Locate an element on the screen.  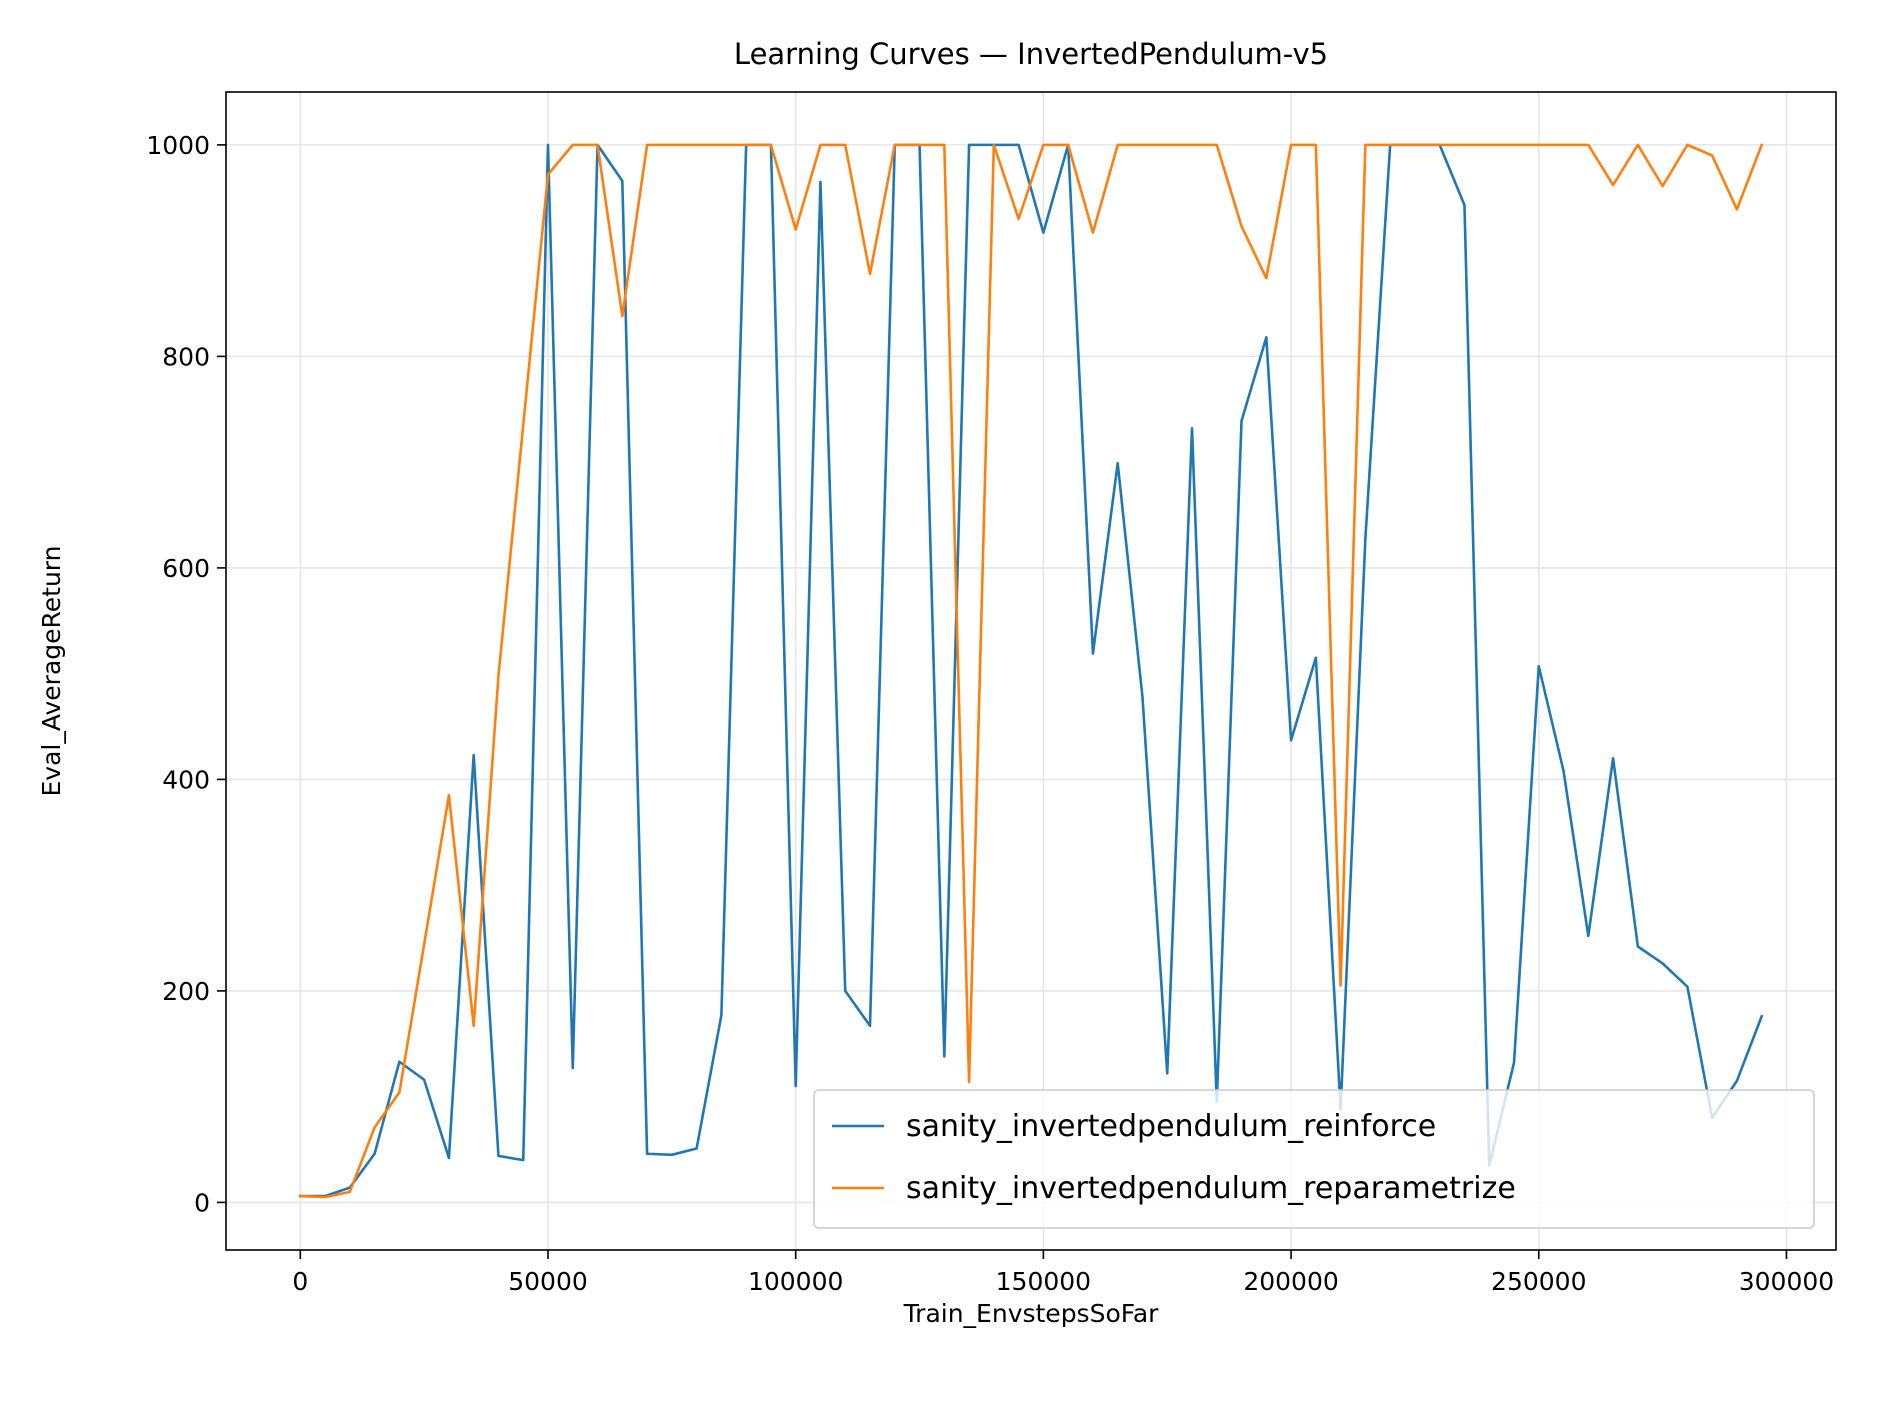
legend-box is located at coordinates (1314, 1159).